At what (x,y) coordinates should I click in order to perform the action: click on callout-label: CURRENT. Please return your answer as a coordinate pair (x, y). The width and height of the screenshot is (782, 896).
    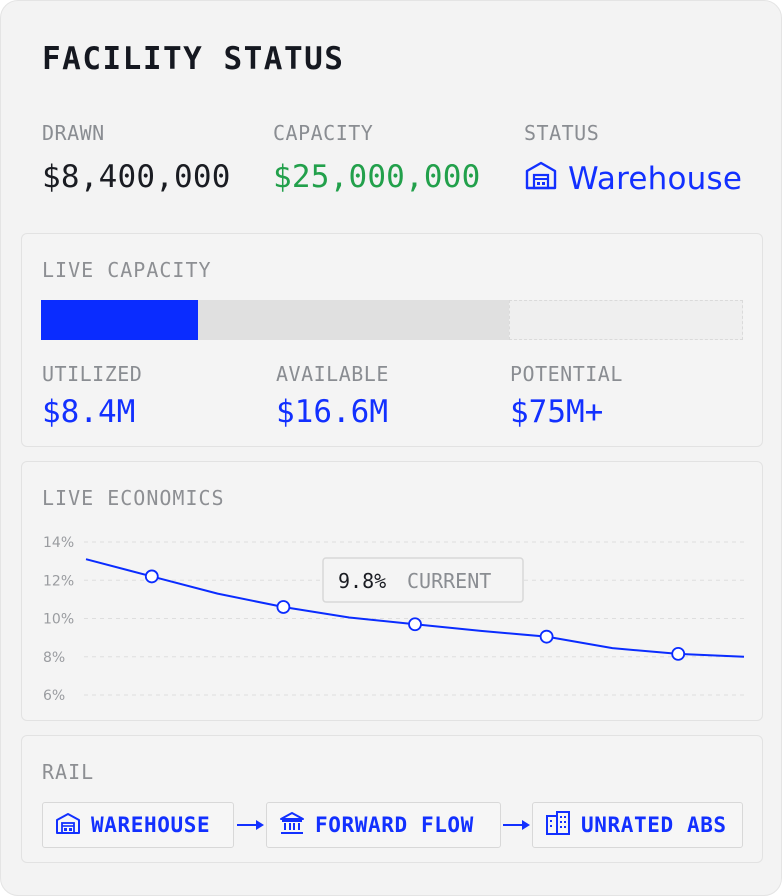
    Looking at the image, I should click on (449, 581).